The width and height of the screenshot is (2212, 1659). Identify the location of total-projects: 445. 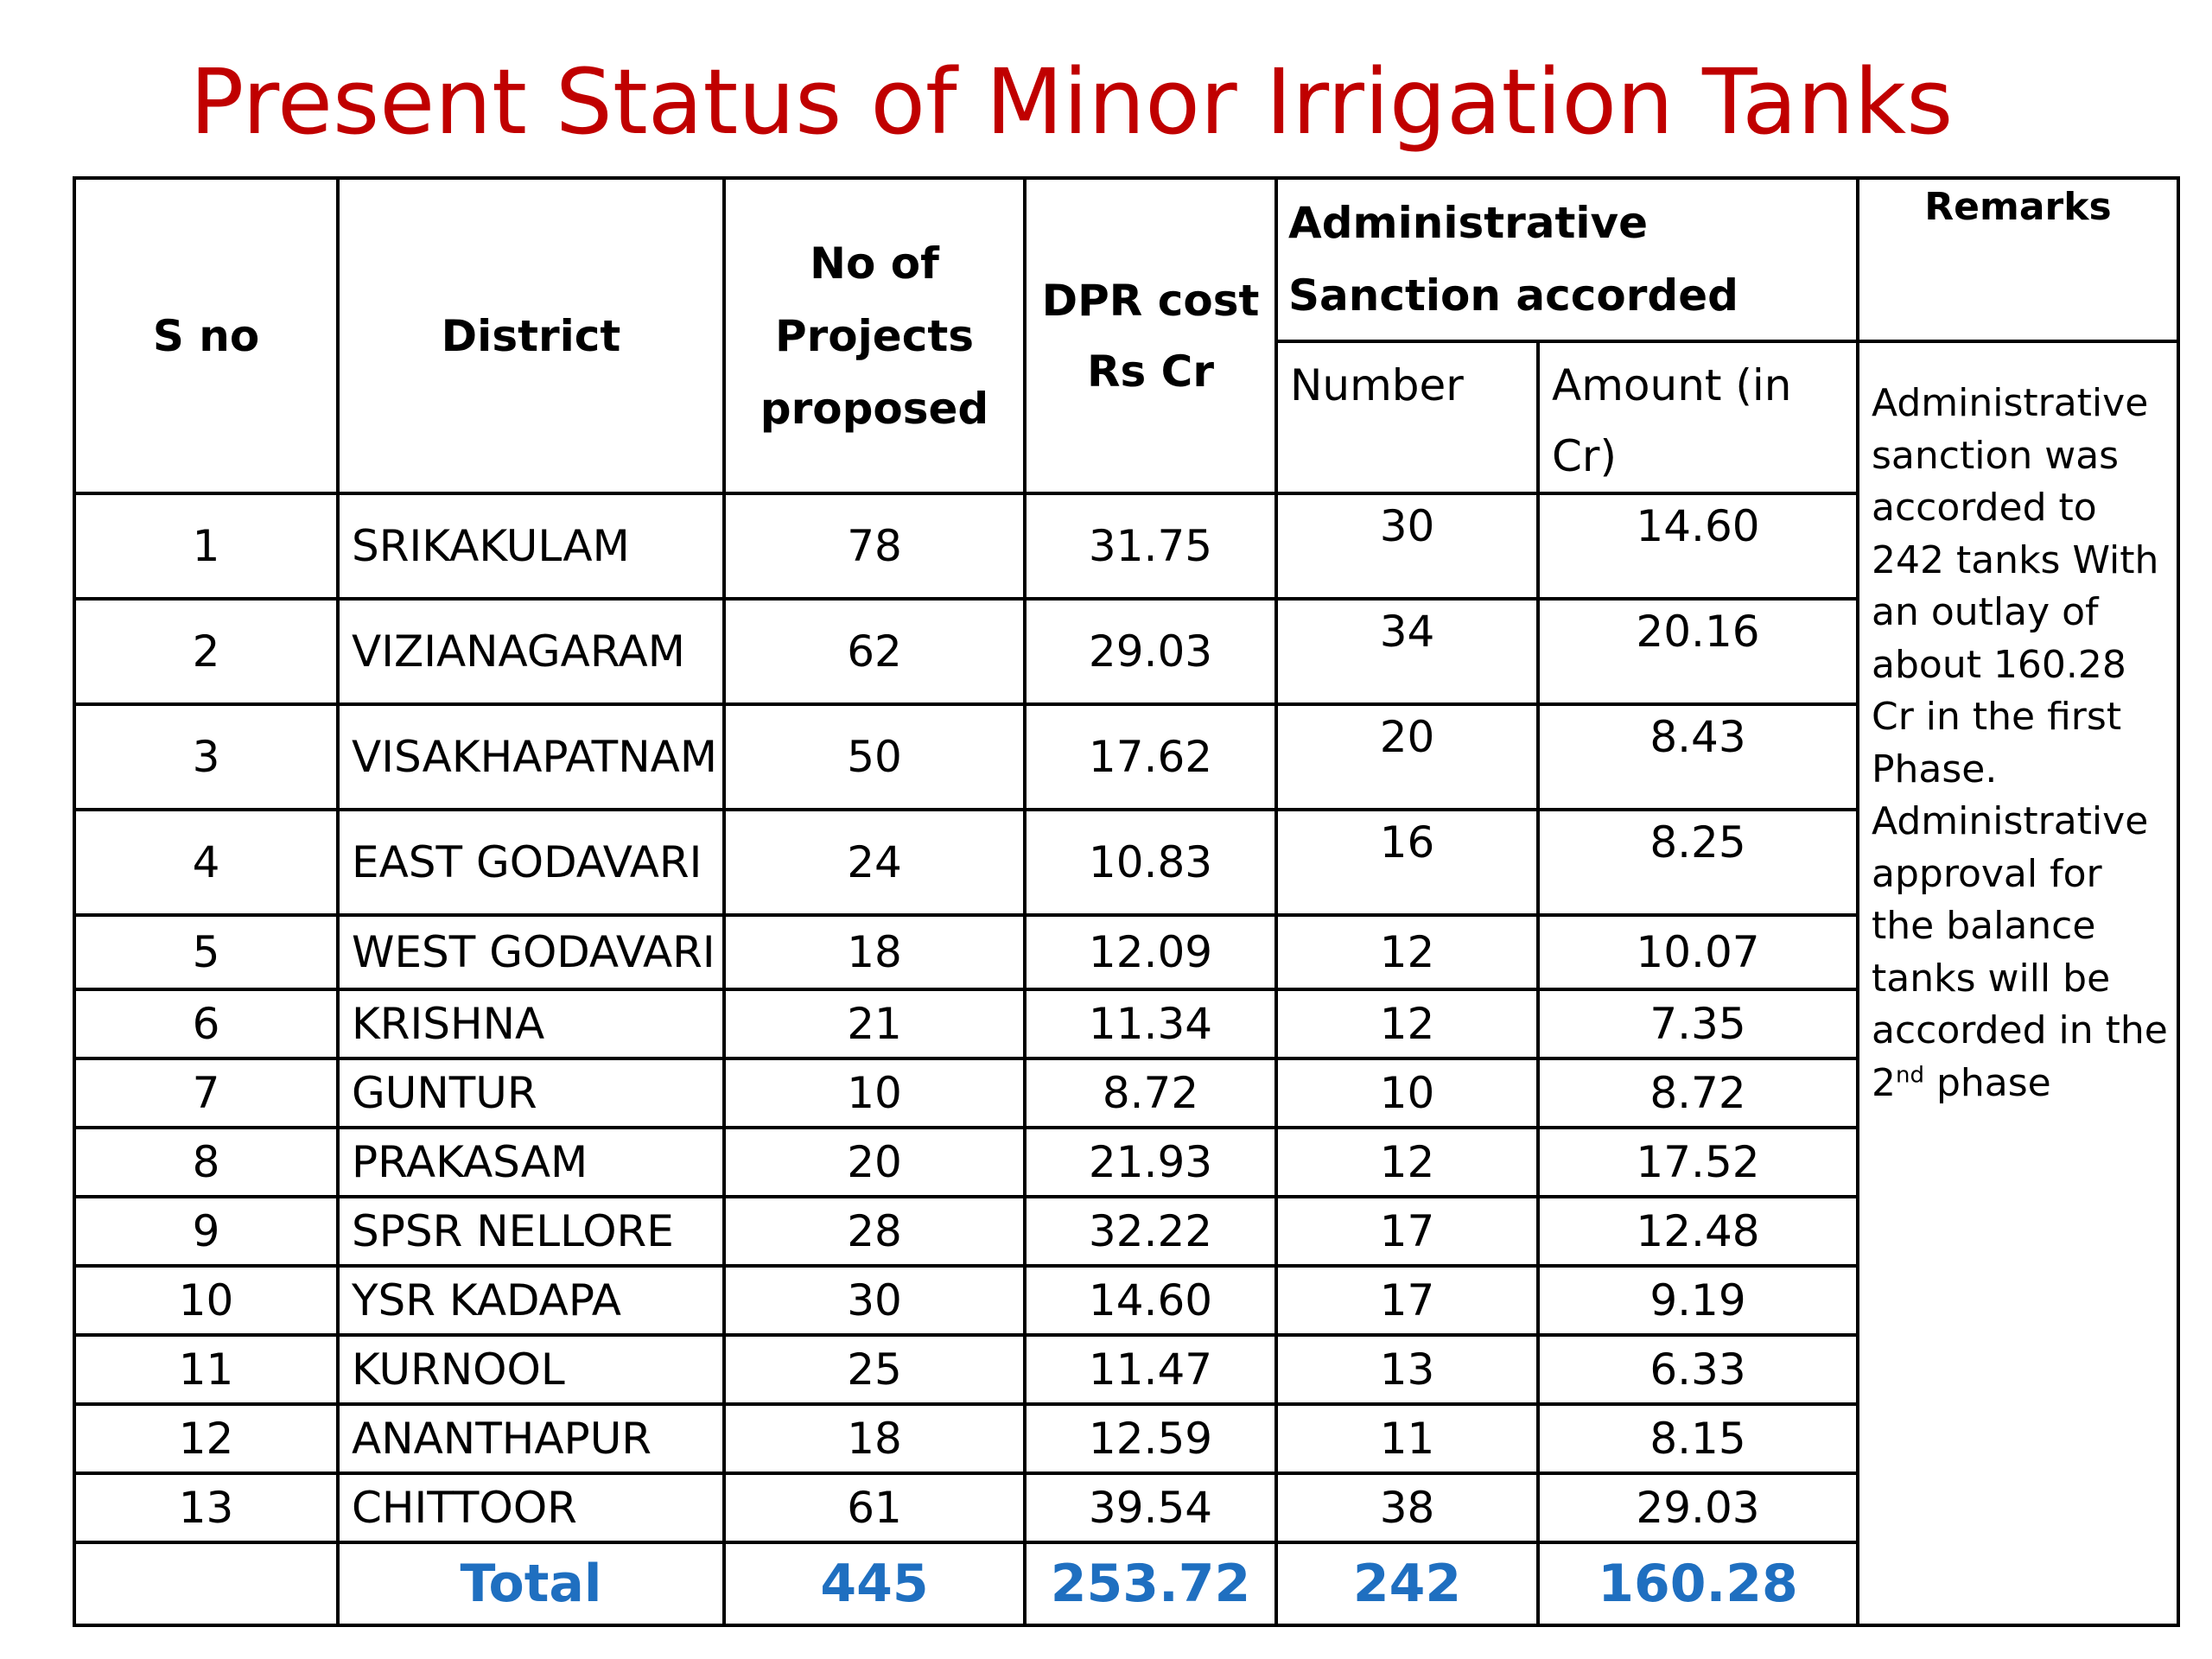
(874, 1584).